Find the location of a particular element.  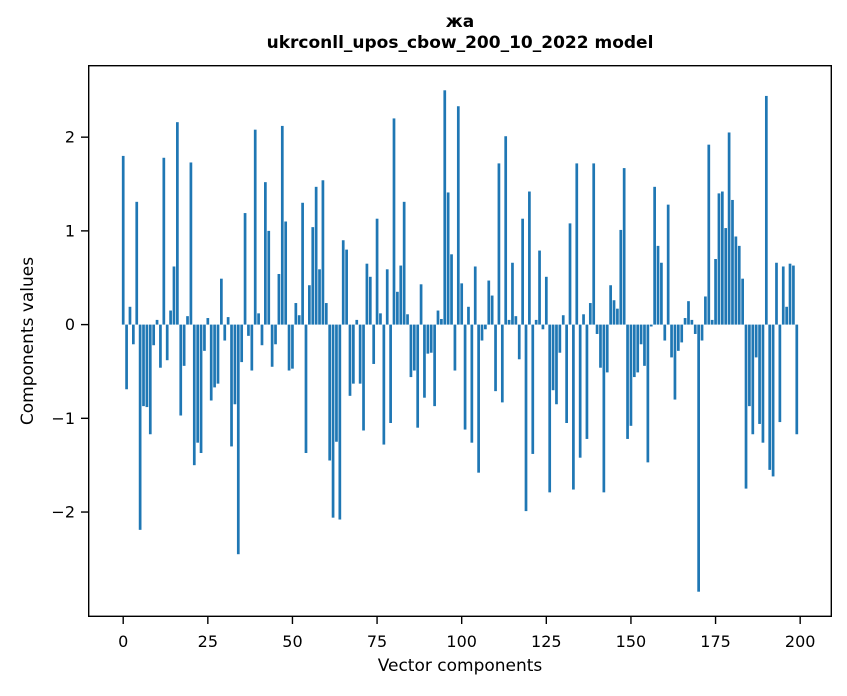

y-tick-label: 1 is located at coordinates (70, 230).